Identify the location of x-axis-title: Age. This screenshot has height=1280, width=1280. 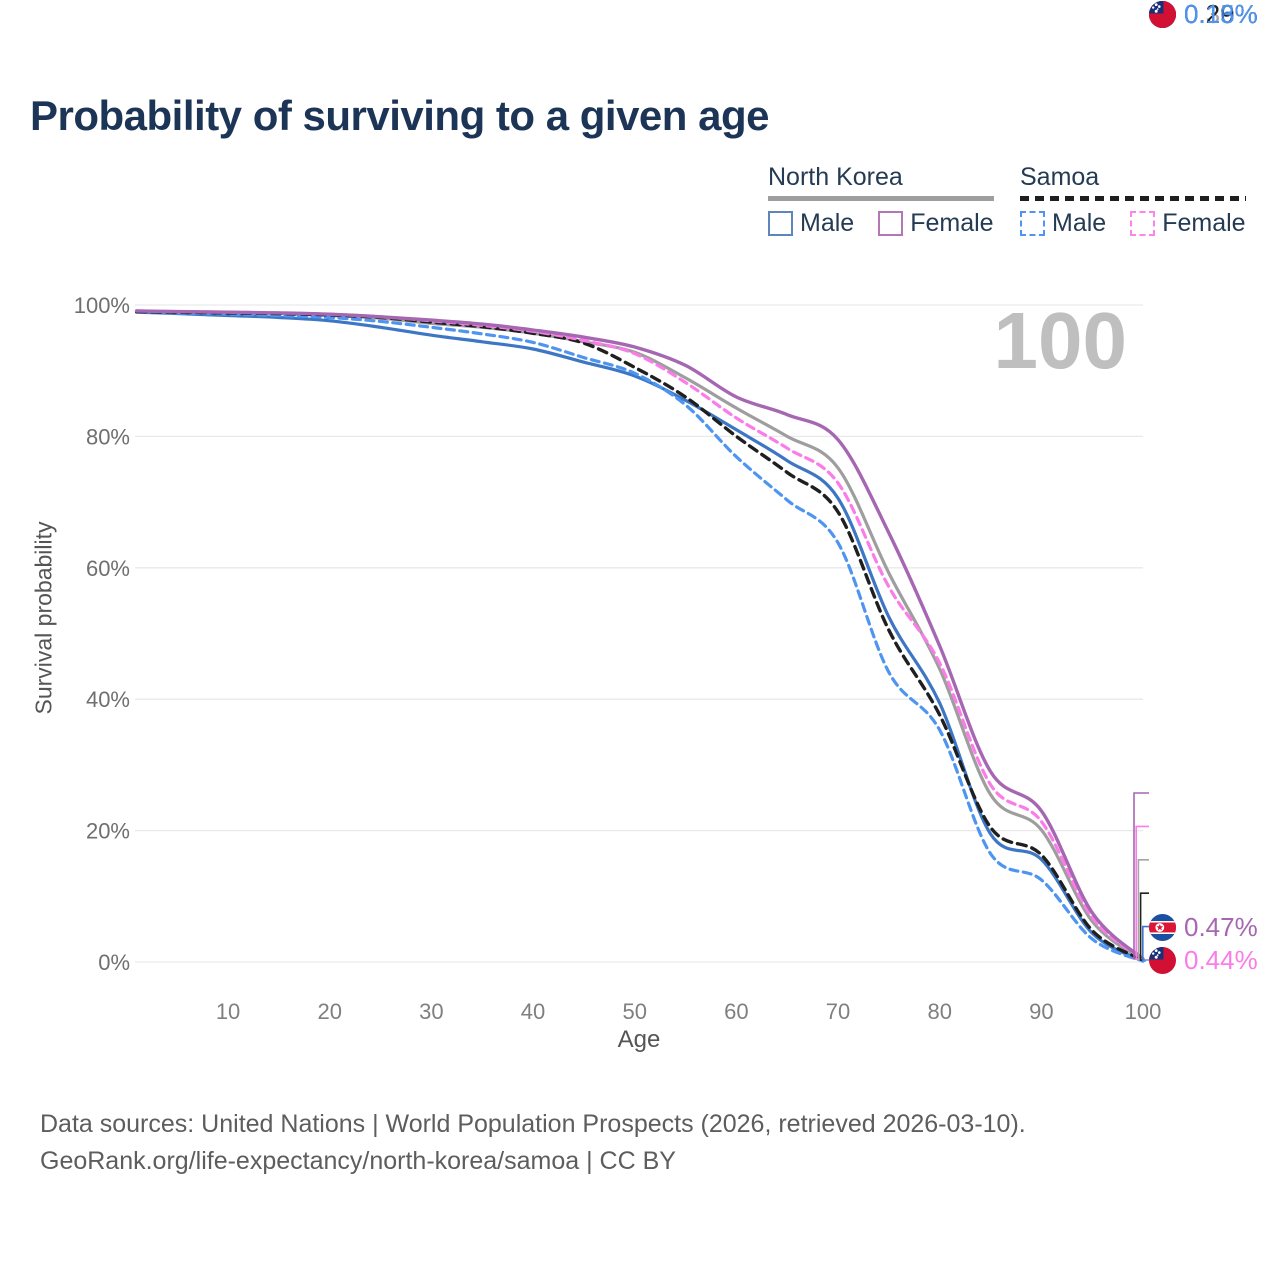
(639, 1039).